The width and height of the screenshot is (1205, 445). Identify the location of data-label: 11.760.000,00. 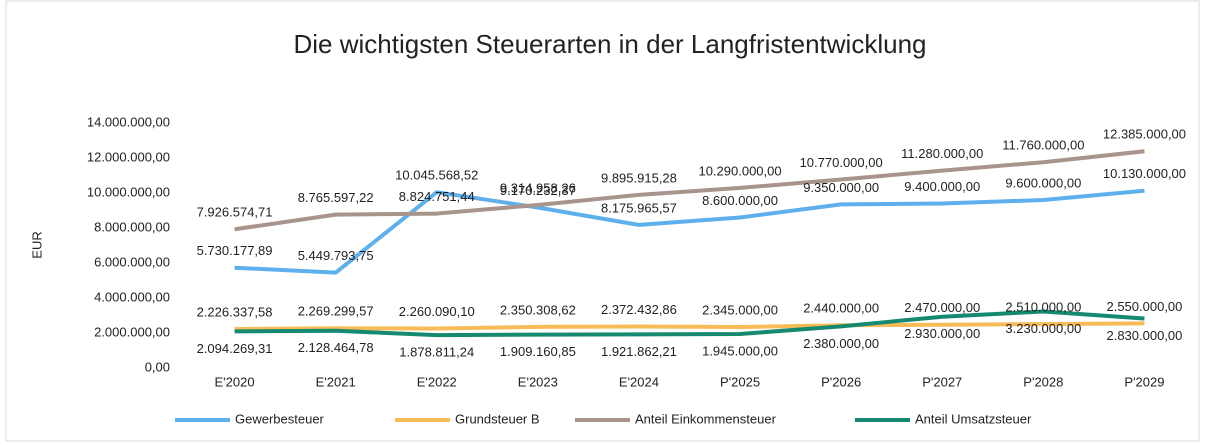
(1043, 145).